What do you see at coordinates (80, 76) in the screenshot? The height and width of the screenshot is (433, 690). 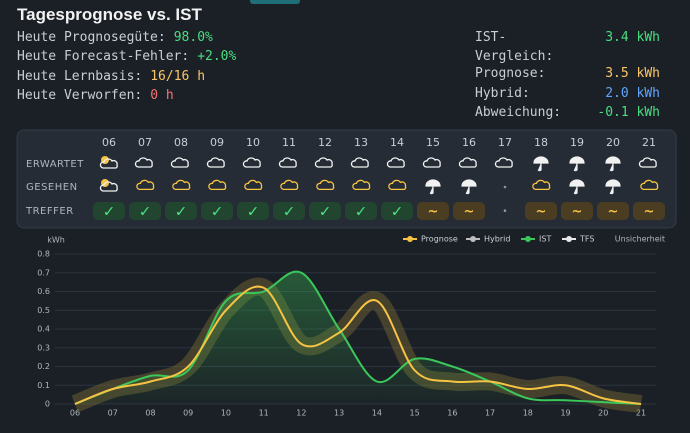 I see `stat-label: Heute Lernbasis:` at bounding box center [80, 76].